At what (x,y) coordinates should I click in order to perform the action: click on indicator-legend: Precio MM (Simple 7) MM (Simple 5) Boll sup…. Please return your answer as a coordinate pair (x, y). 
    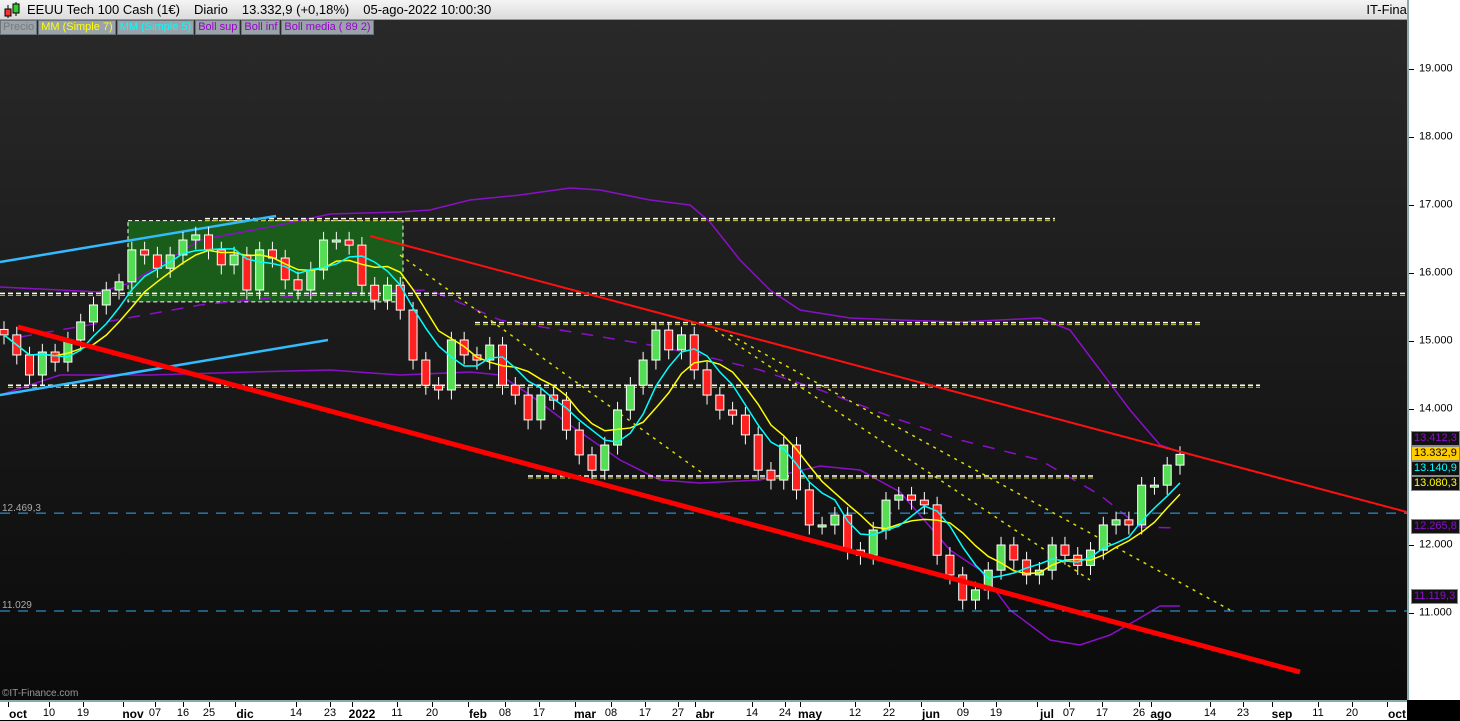
    Looking at the image, I should click on (187, 27).